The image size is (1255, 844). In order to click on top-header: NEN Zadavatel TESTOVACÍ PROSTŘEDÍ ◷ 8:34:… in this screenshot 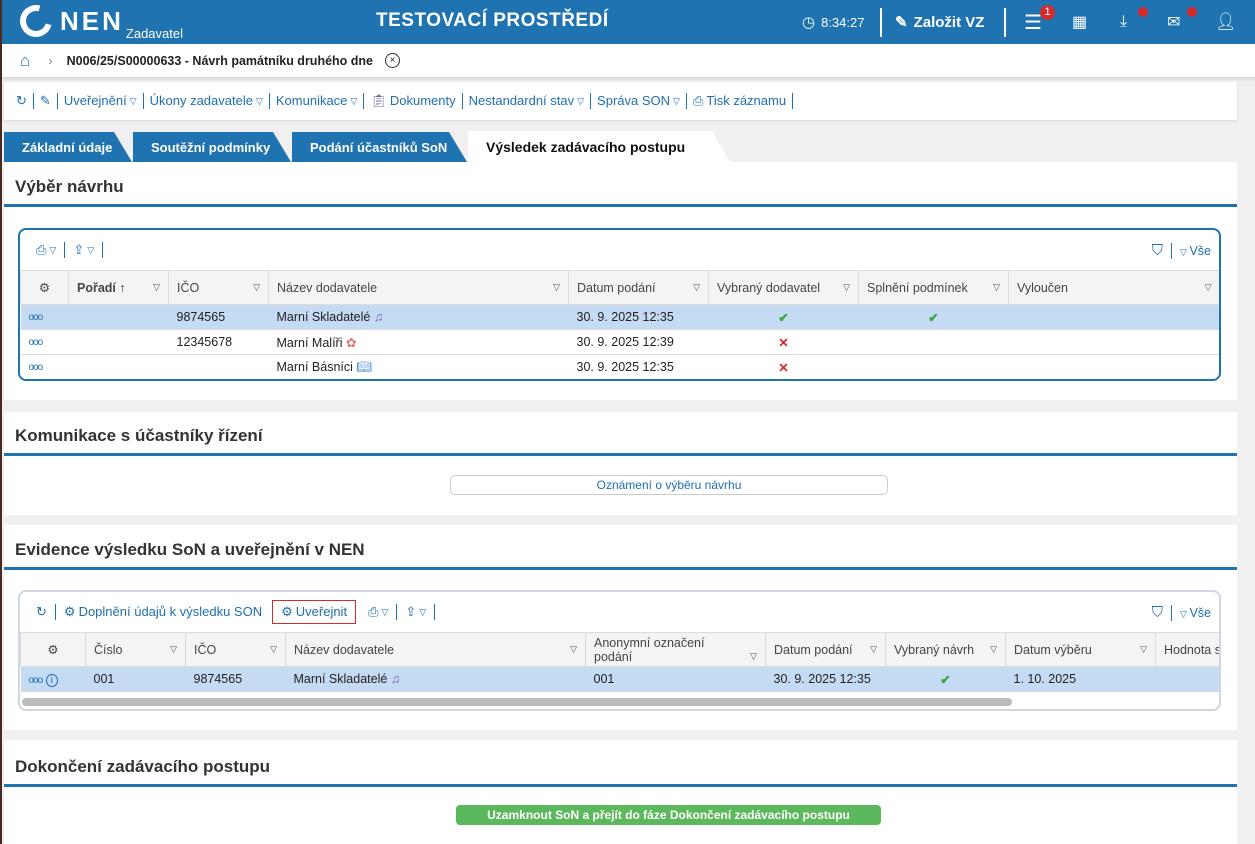, I will do `click(628, 22)`.